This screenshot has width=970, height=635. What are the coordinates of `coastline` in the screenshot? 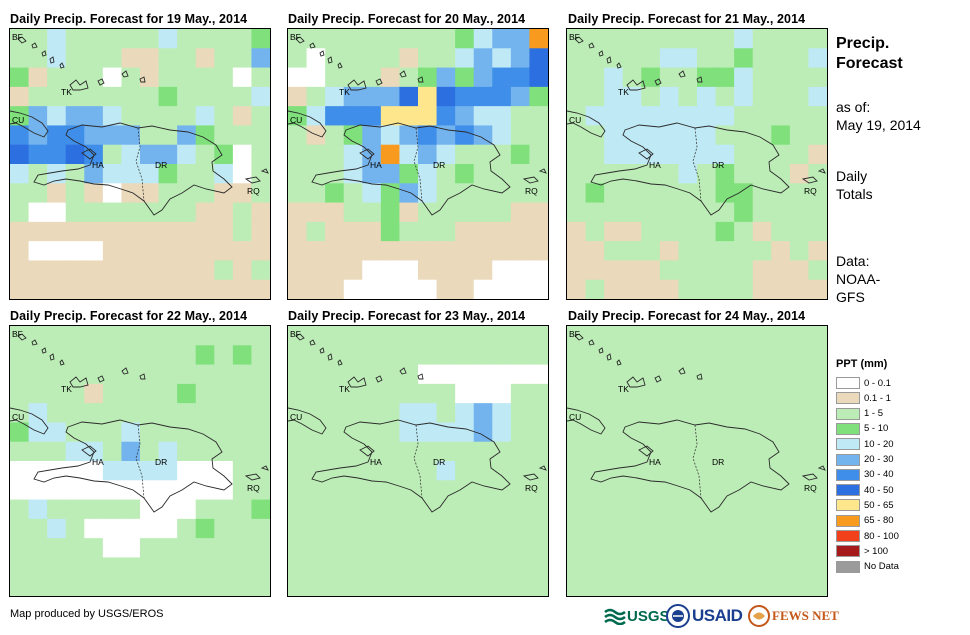 It's located at (139, 126).